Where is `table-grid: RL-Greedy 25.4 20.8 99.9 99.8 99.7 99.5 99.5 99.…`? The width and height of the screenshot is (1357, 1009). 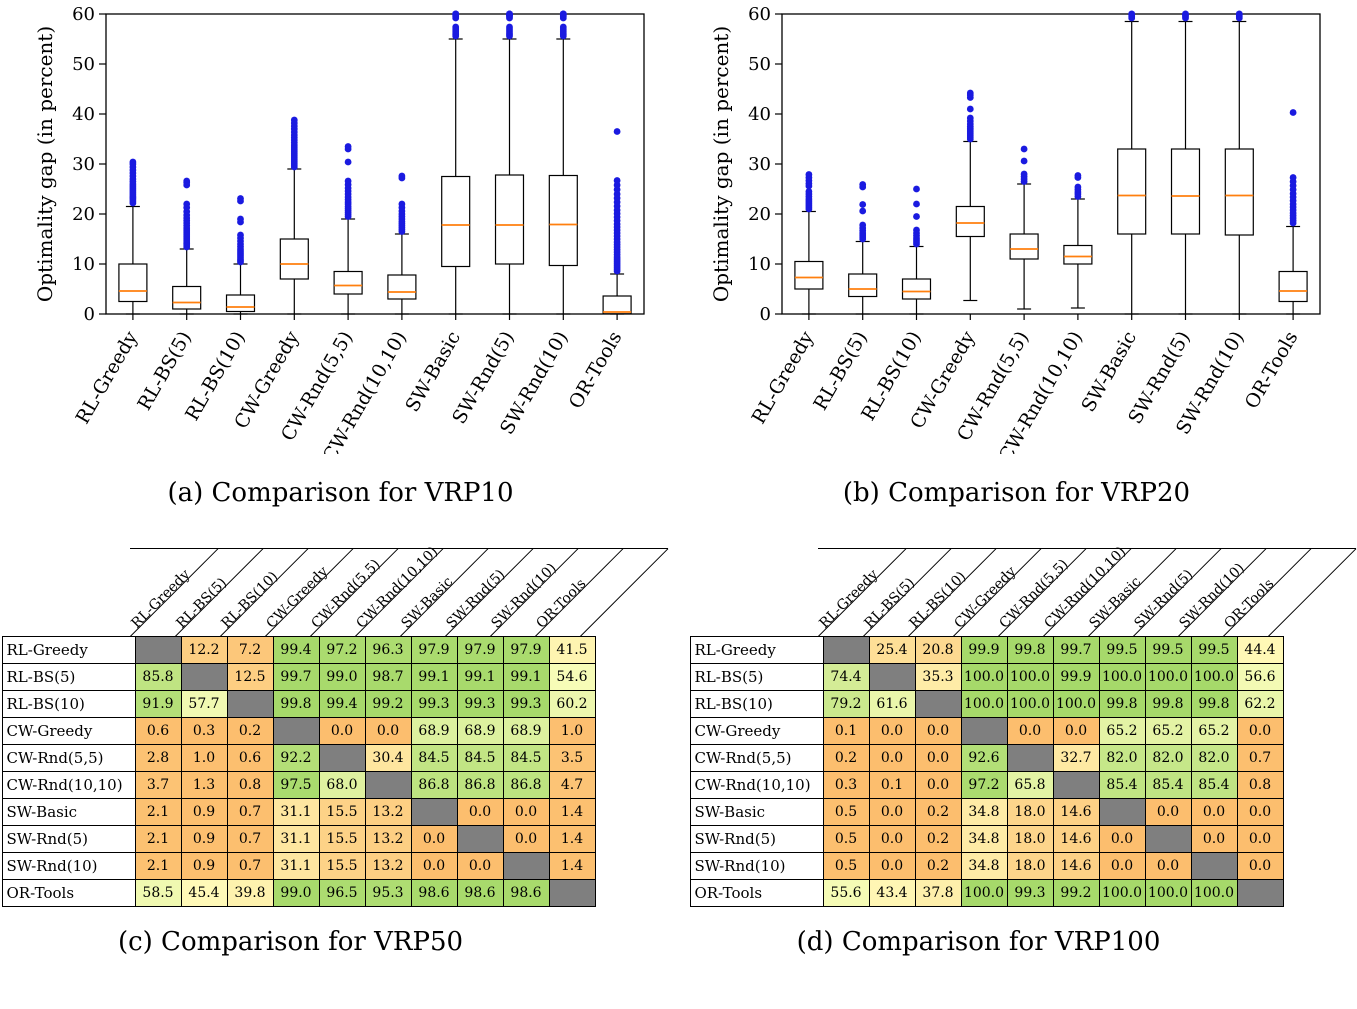
table-grid: RL-Greedy 25.4 20.8 99.9 99.8 99.7 99.5 99.5 99.… is located at coordinates (986, 771).